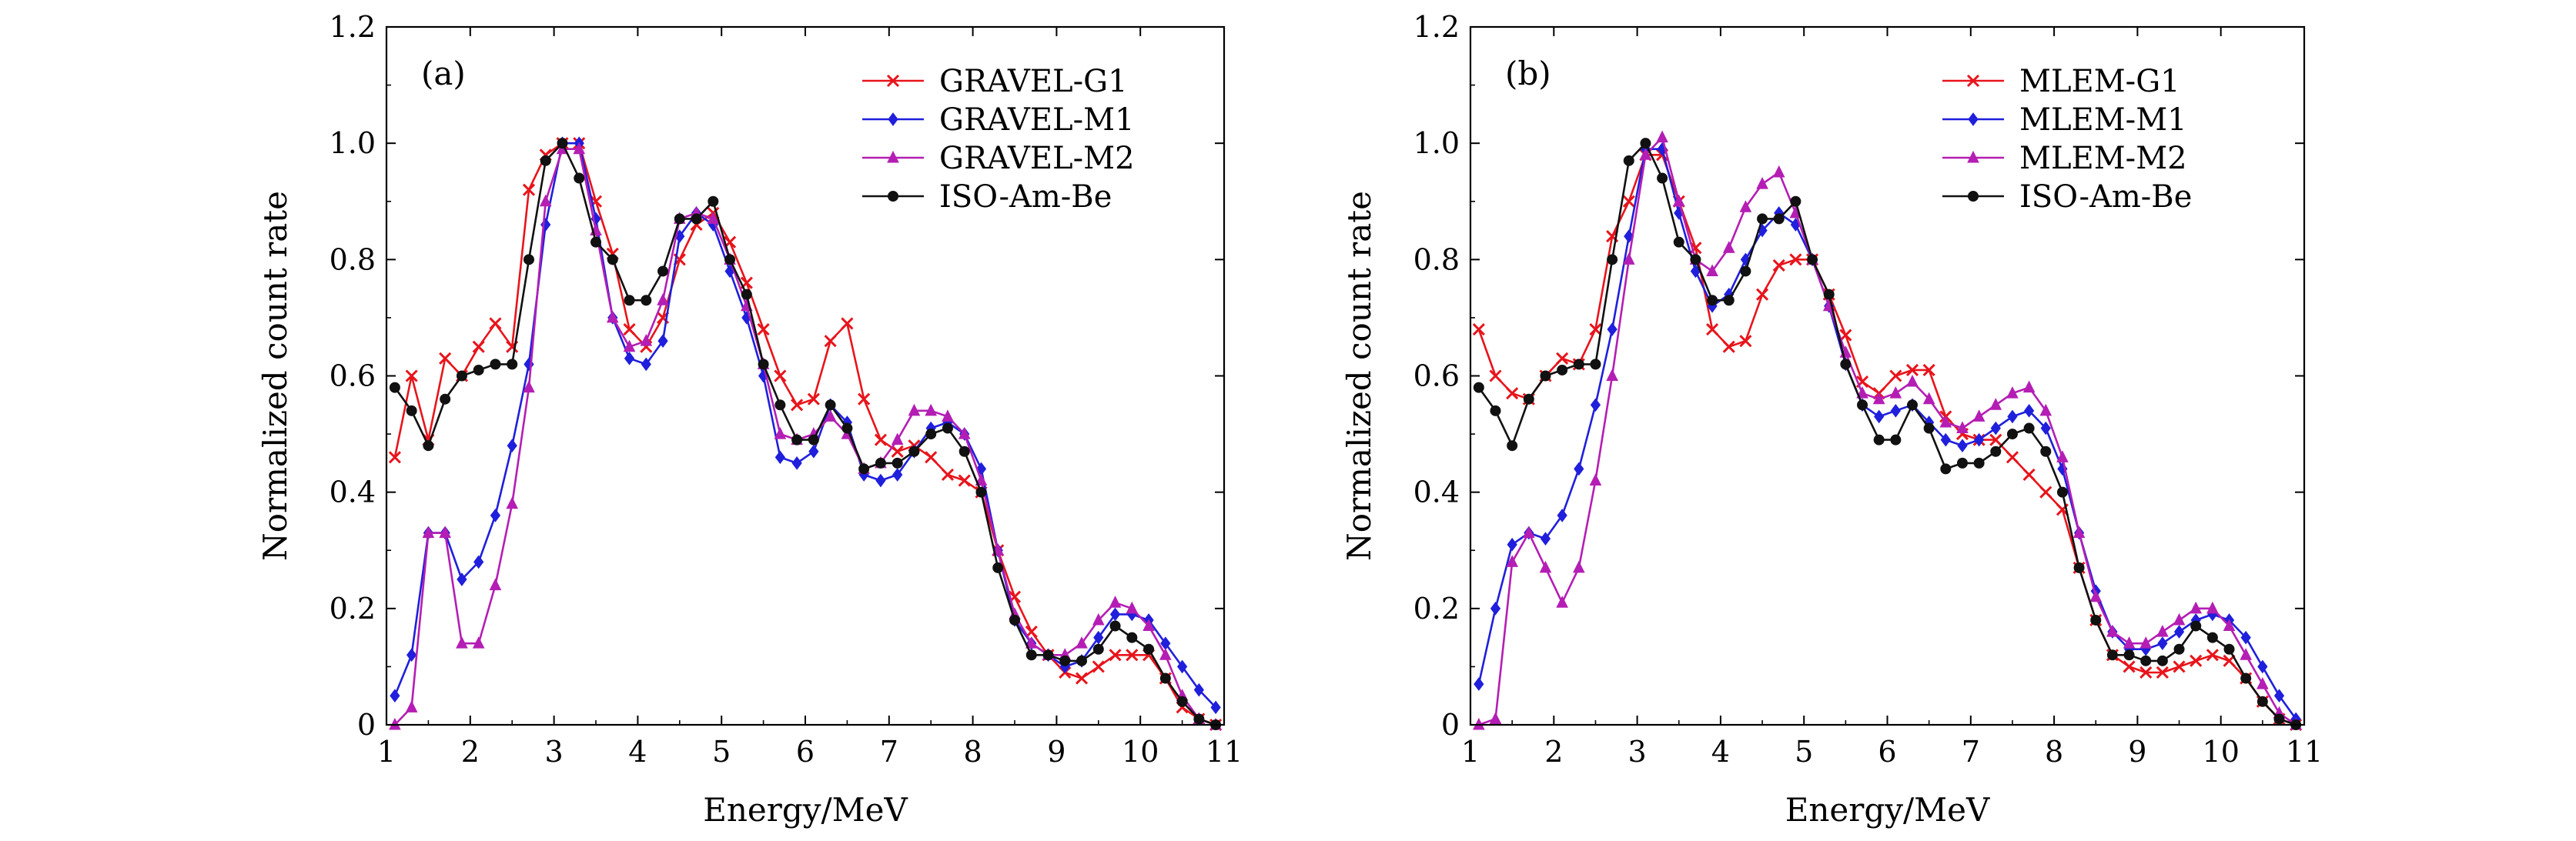  Describe the element at coordinates (2222, 752) in the screenshot. I see `x-tick-label: 10` at that location.